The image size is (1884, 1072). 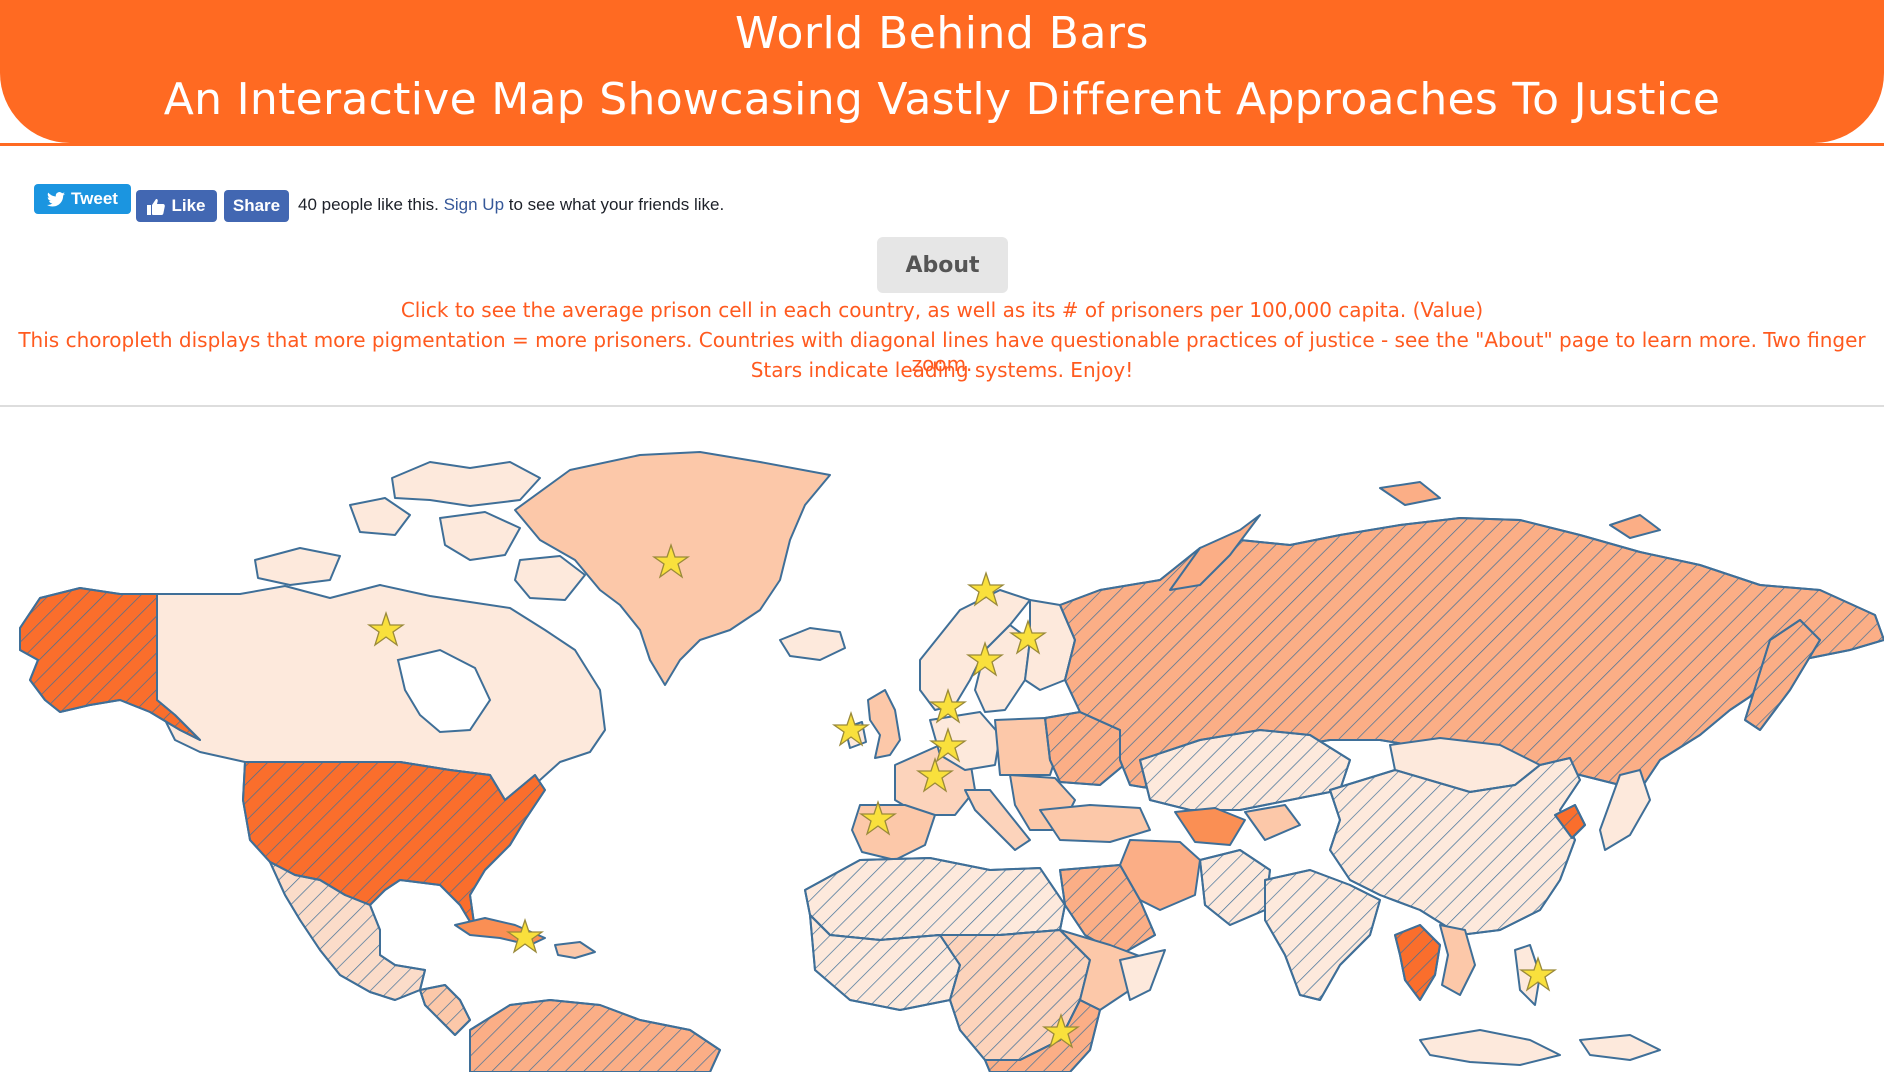 What do you see at coordinates (1490, 1047) in the screenshot?
I see `indonesia` at bounding box center [1490, 1047].